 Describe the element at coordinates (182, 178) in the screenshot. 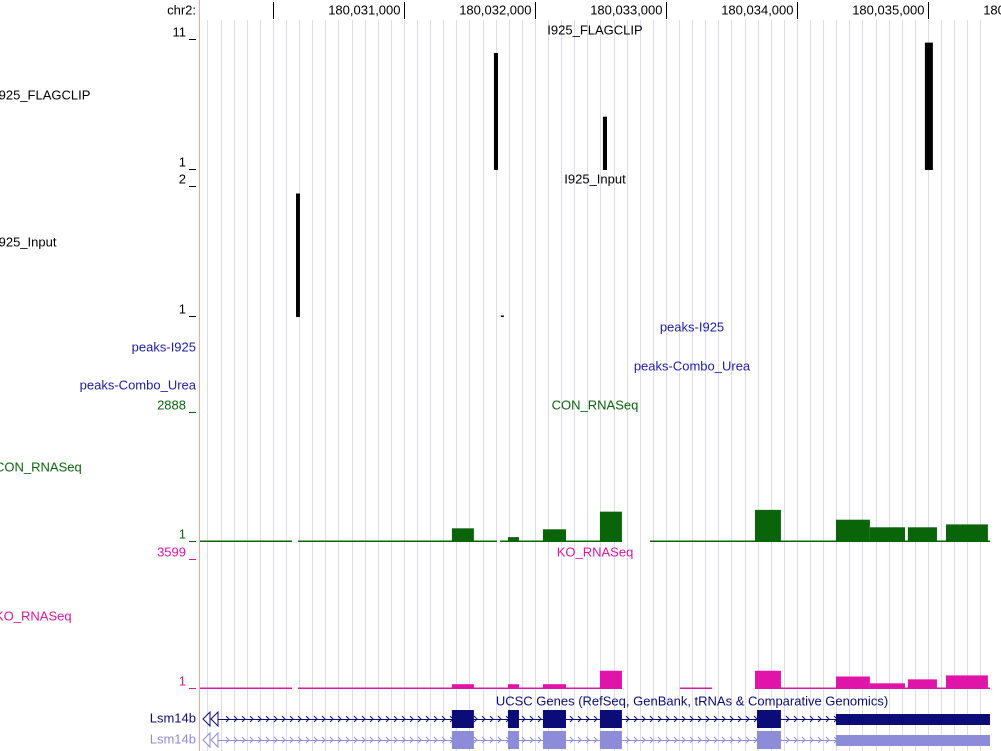

I see `y-tick-label: 2` at that location.